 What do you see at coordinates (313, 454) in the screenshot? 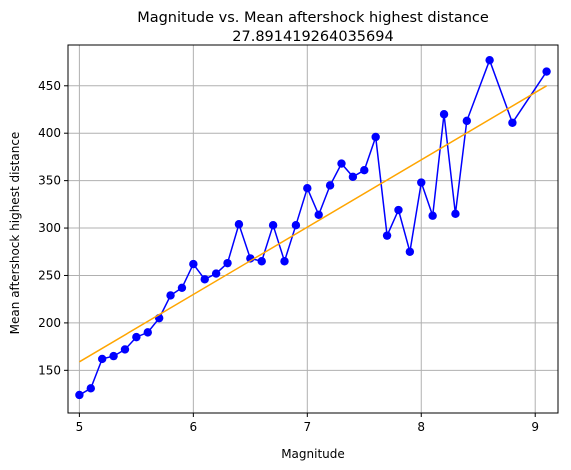
I see `x-axis-label: Magnitude` at bounding box center [313, 454].